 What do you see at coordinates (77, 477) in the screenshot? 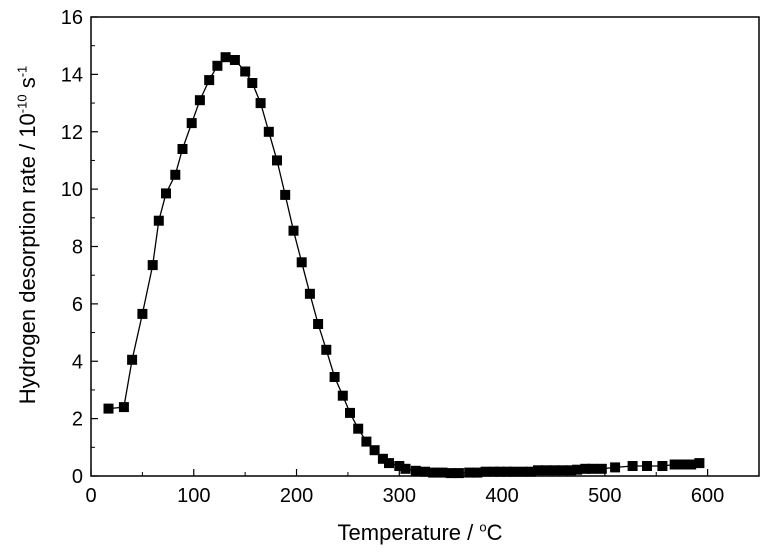
I see `y-tick-label: 0` at bounding box center [77, 477].